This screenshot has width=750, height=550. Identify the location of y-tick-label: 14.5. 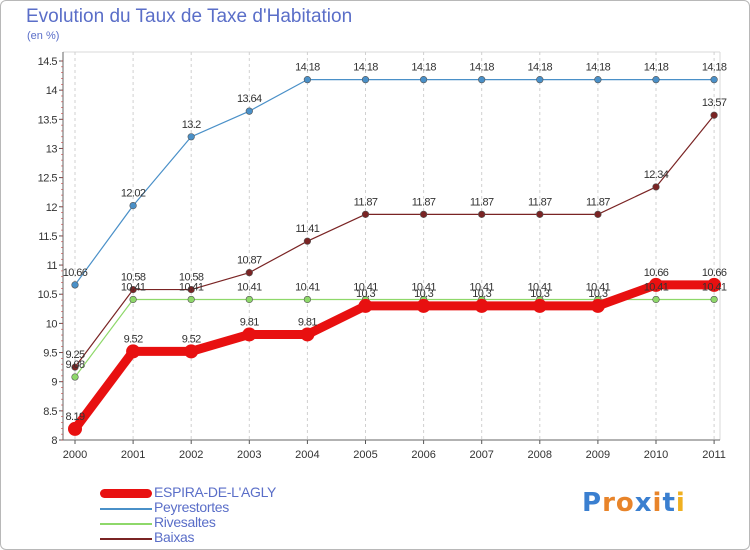
(48, 62).